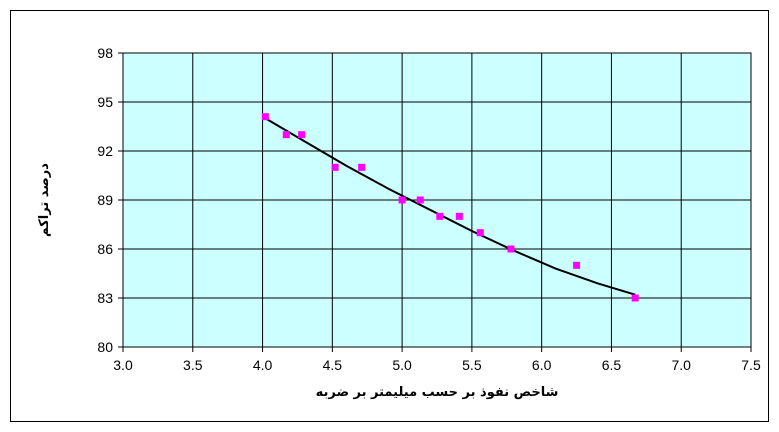  What do you see at coordinates (437, 360) in the screenshot?
I see `x-axis: 3.0 3.5 4.0 4.5 5.0 5.5 6.0 6.5 7.0 7.5` at bounding box center [437, 360].